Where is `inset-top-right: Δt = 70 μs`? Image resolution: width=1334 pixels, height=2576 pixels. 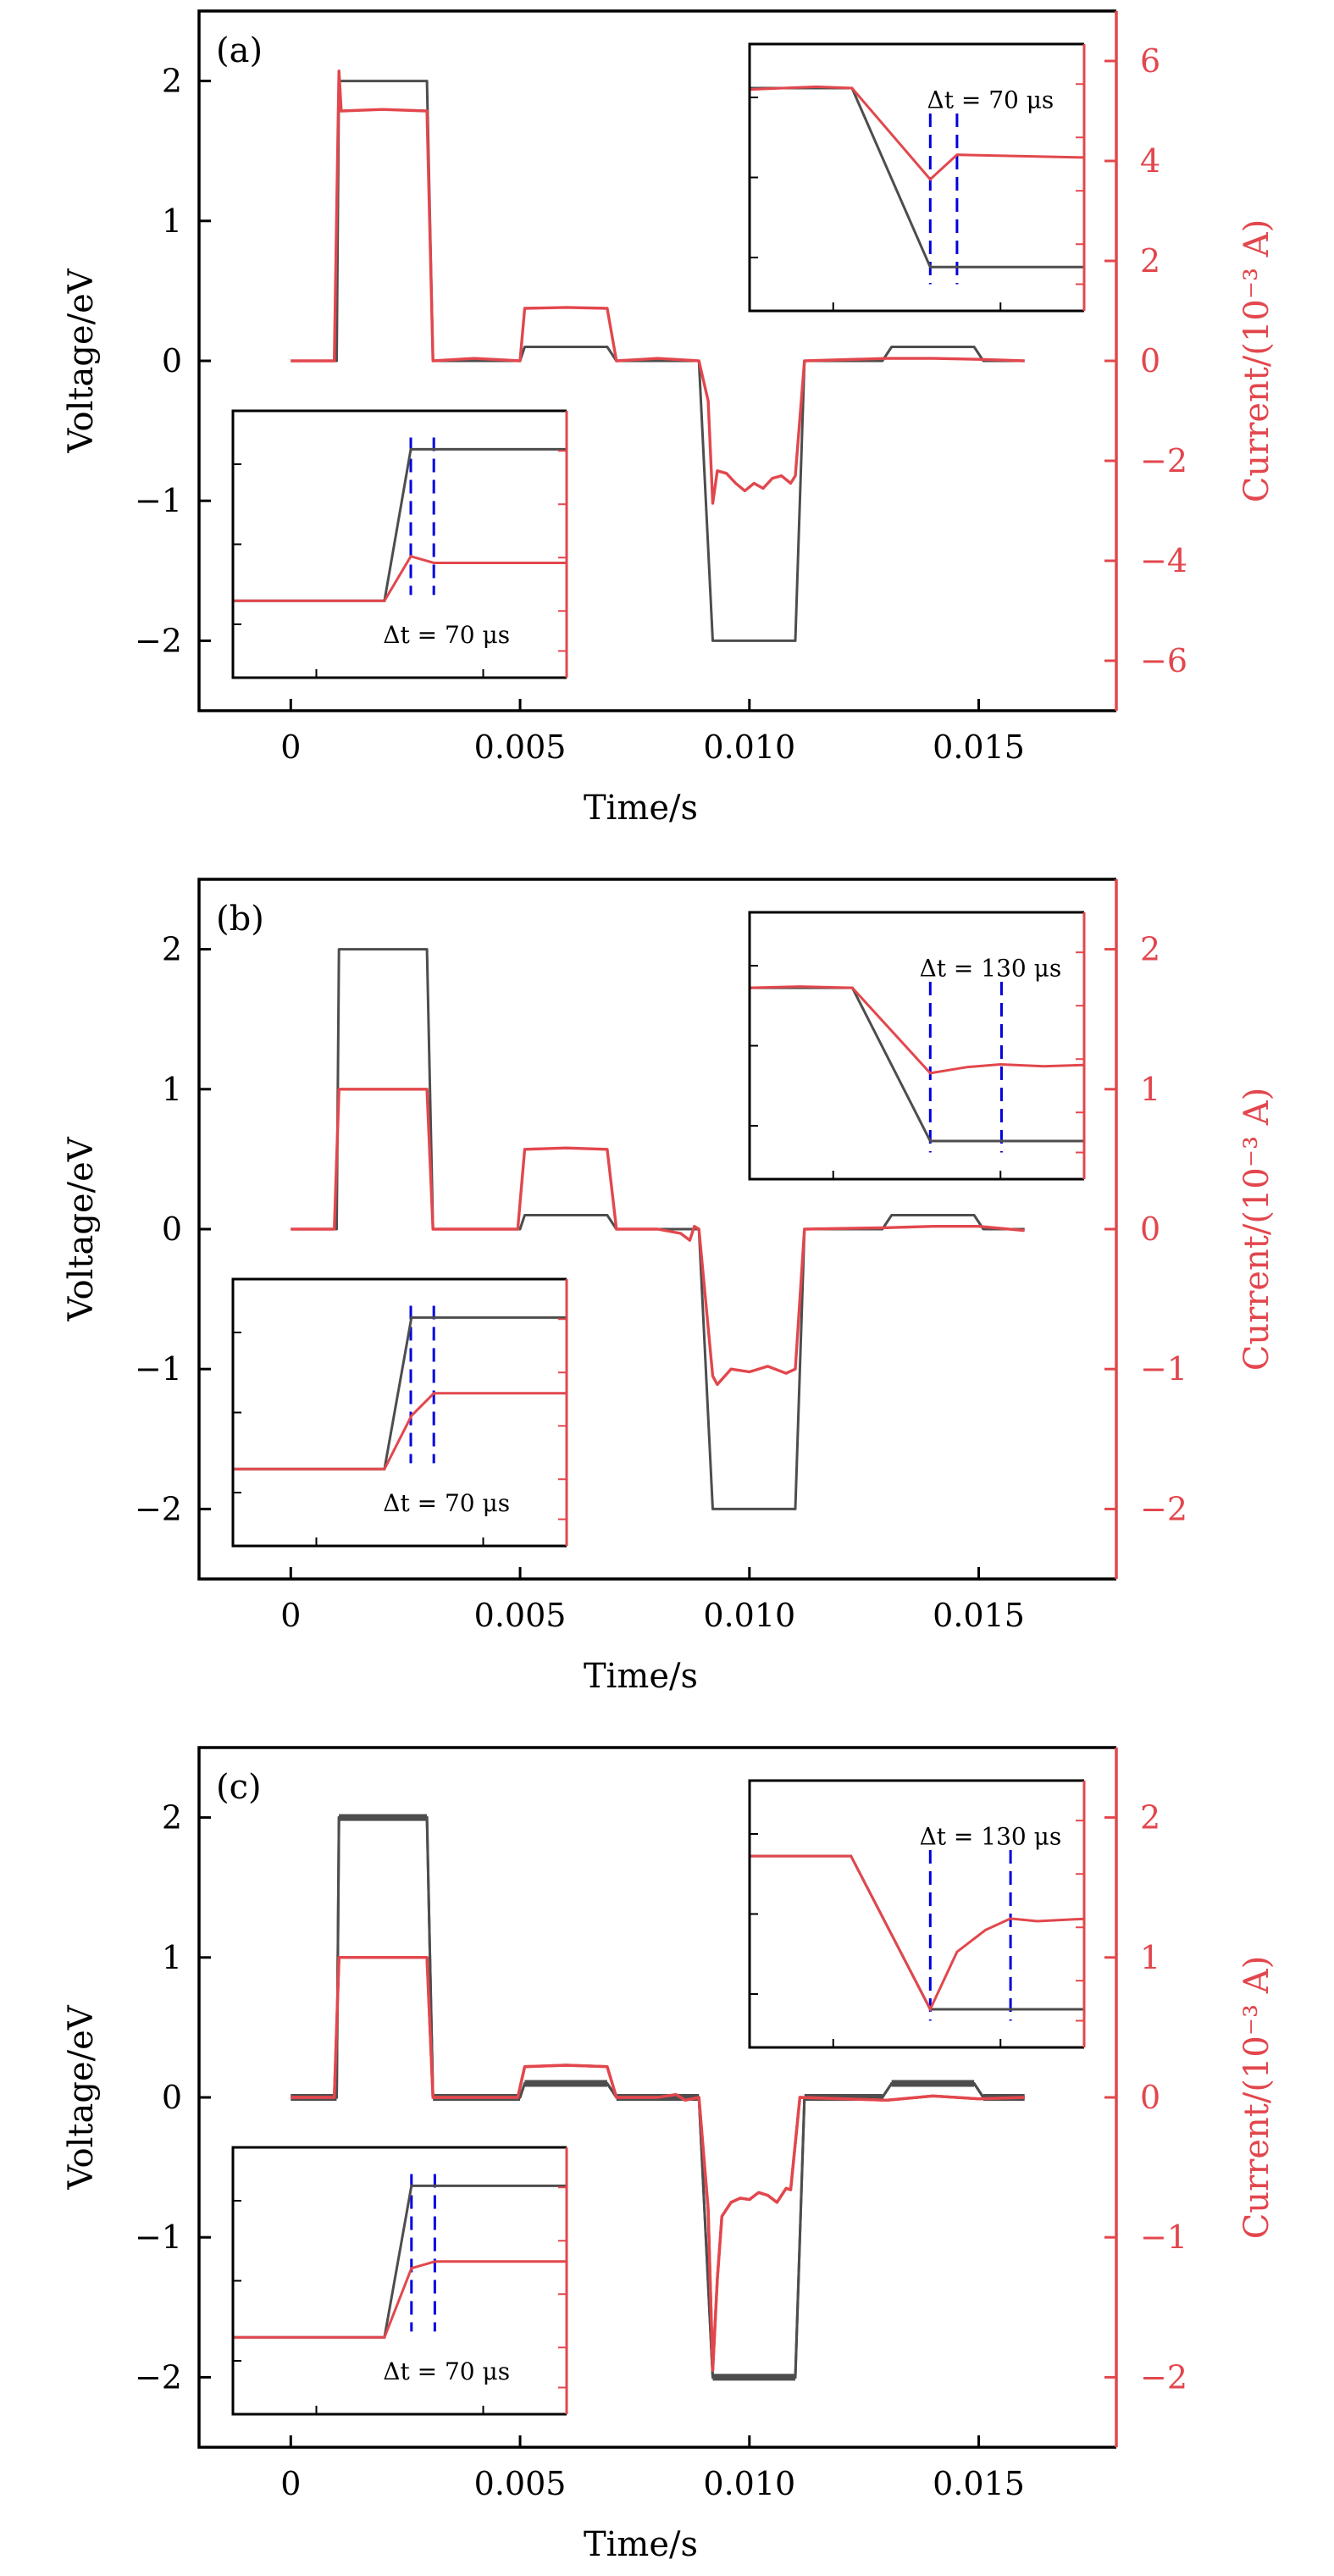 inset-top-right: Δt = 70 μs is located at coordinates (917, 177).